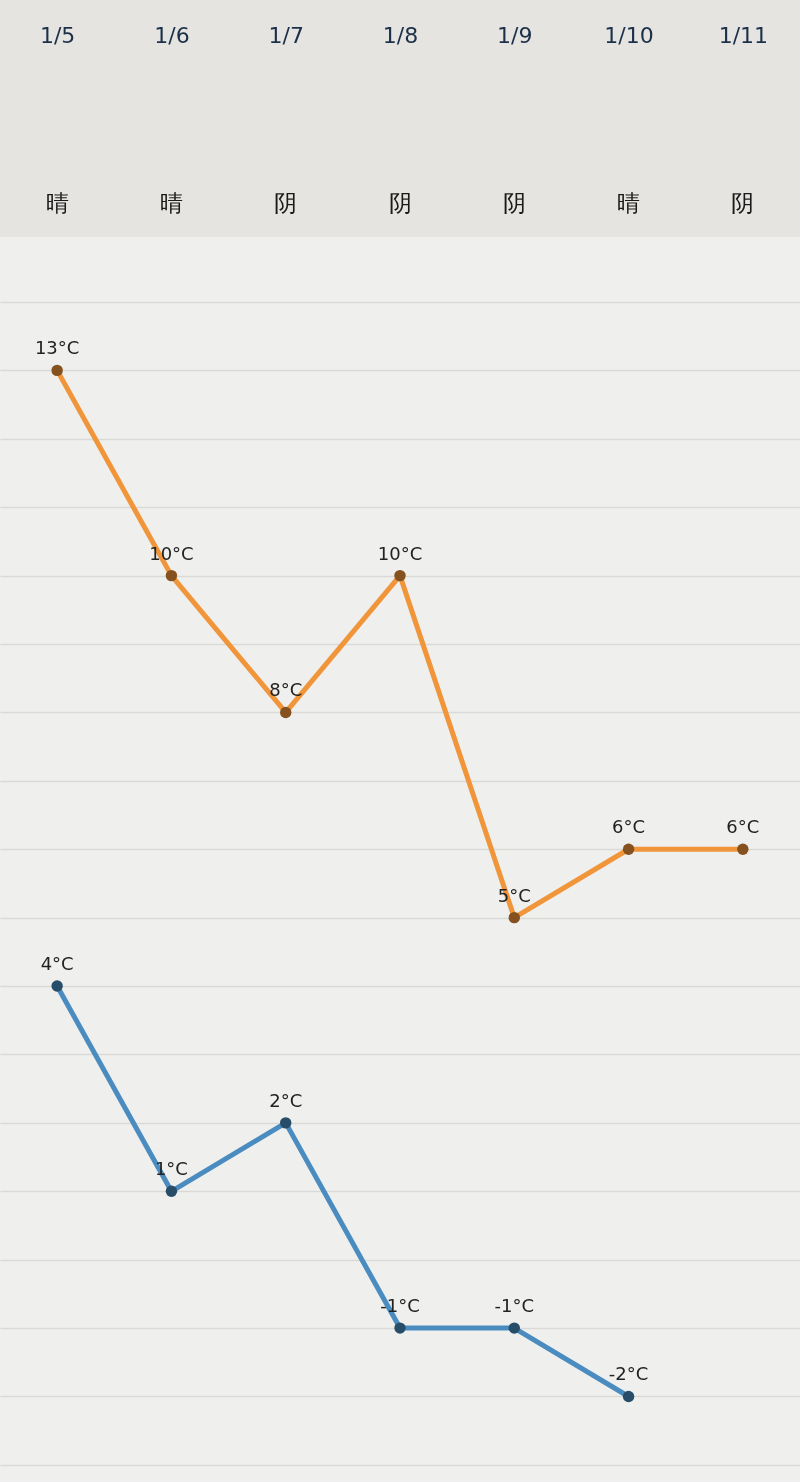 This screenshot has height=1482, width=800. Describe the element at coordinates (514, 1306) in the screenshot. I see `data-label: -1°C` at that location.